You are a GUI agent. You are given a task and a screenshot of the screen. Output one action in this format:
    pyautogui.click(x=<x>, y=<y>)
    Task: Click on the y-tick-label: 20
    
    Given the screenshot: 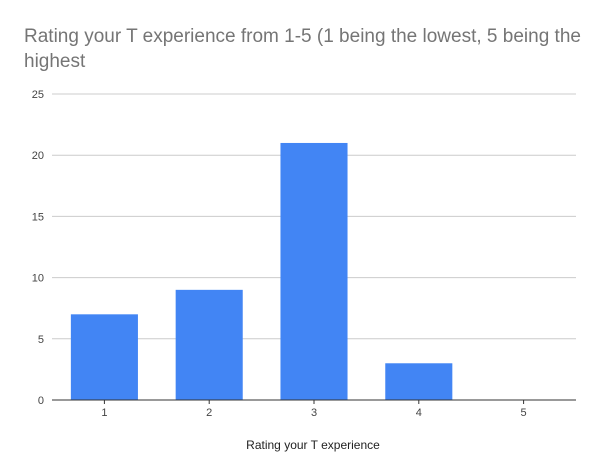 What is the action you would take?
    pyautogui.click(x=38, y=156)
    